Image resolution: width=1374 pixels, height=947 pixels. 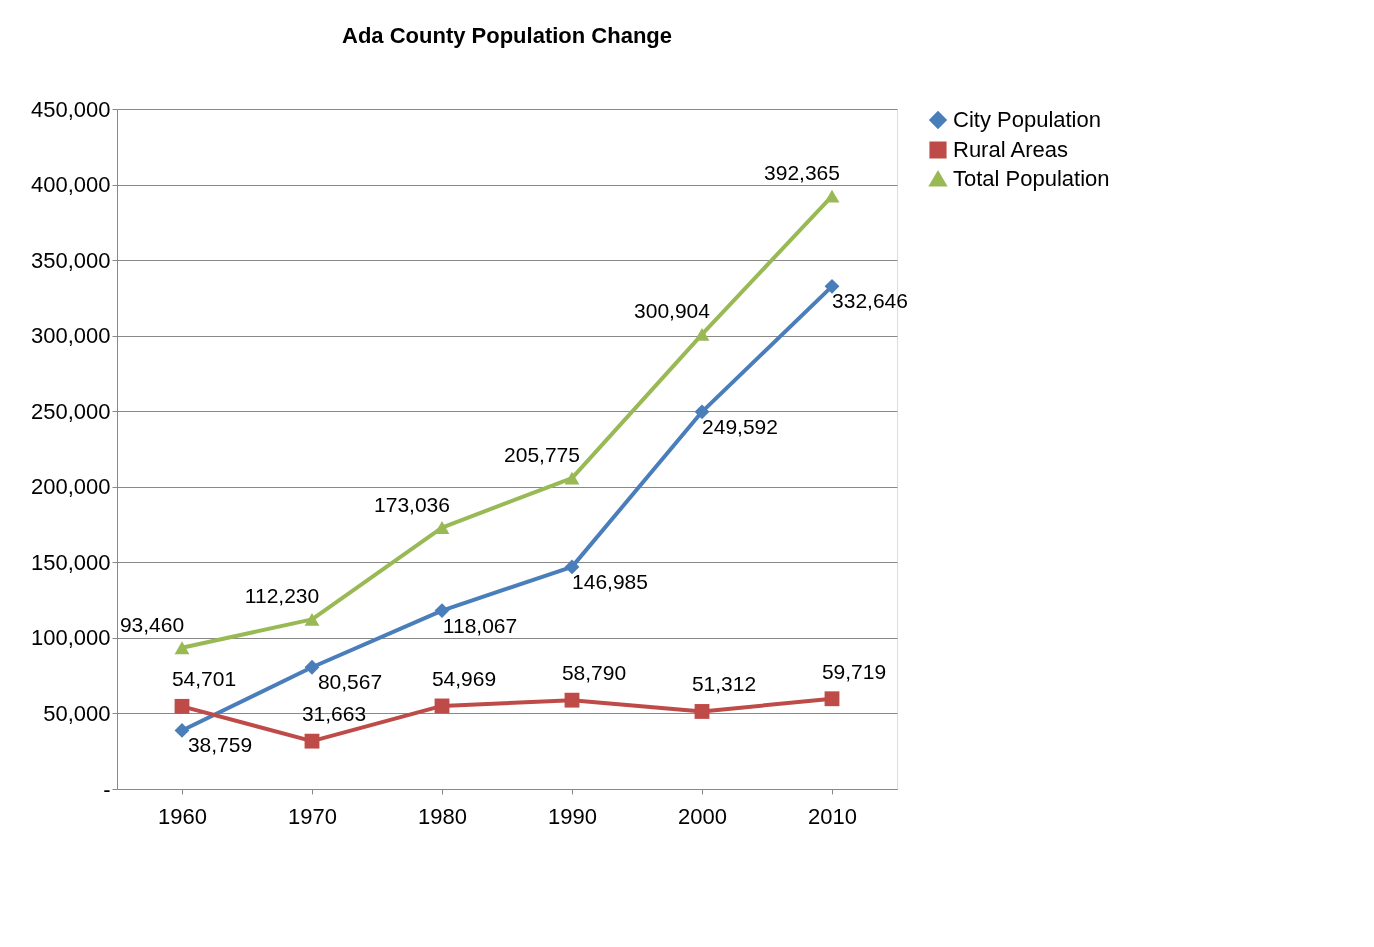 I want to click on y-tick-label: 250,000, so click(x=70, y=411).